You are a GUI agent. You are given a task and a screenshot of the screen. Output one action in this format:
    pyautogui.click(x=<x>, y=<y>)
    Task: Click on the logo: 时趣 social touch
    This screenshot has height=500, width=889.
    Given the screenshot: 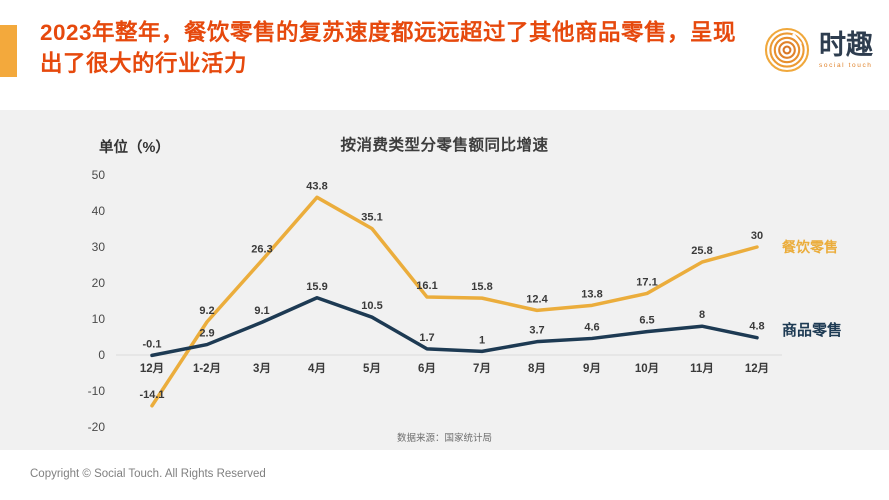 What is the action you would take?
    pyautogui.click(x=818, y=50)
    